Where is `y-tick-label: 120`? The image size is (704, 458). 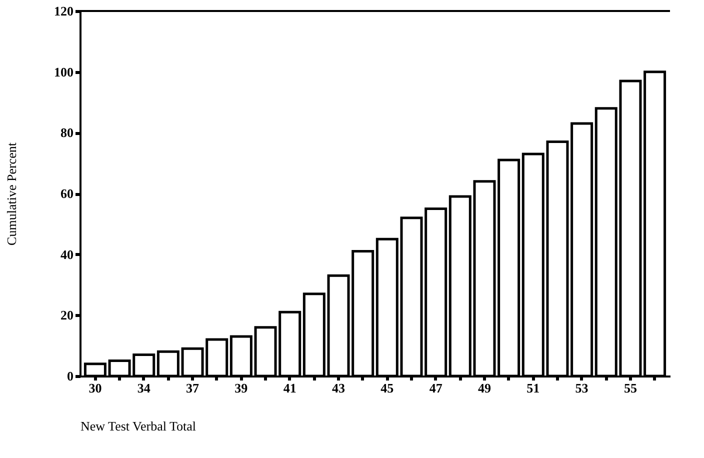
y-tick-label: 120 is located at coordinates (64, 11).